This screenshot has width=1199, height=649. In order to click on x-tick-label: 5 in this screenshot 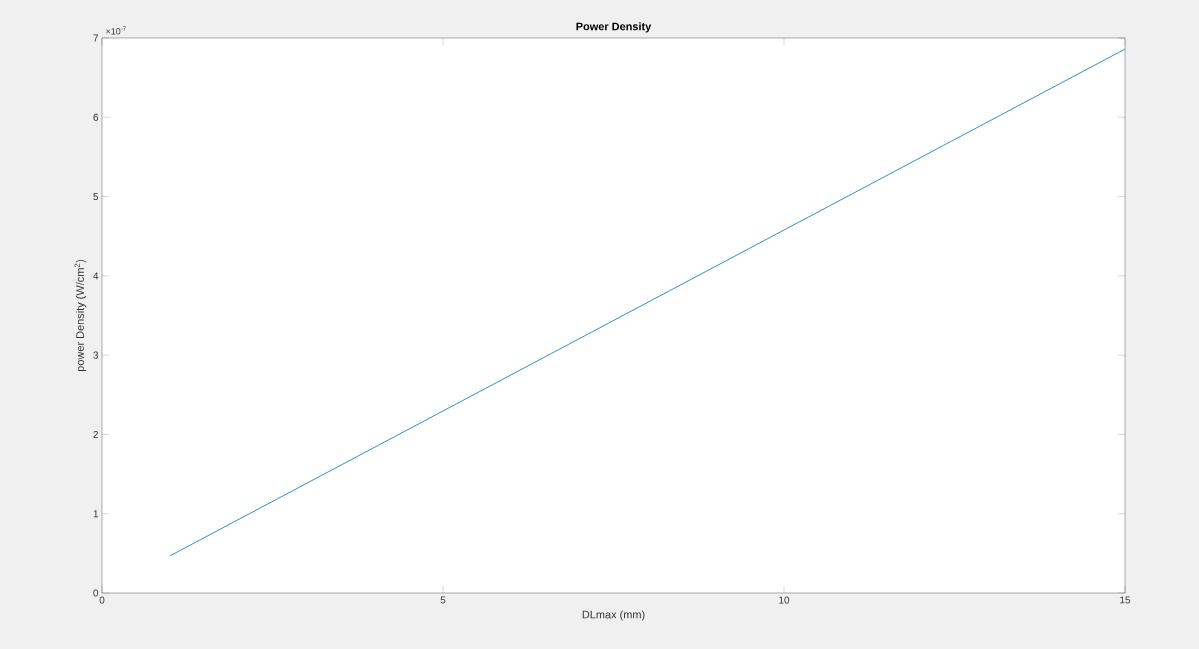, I will do `click(443, 600)`.